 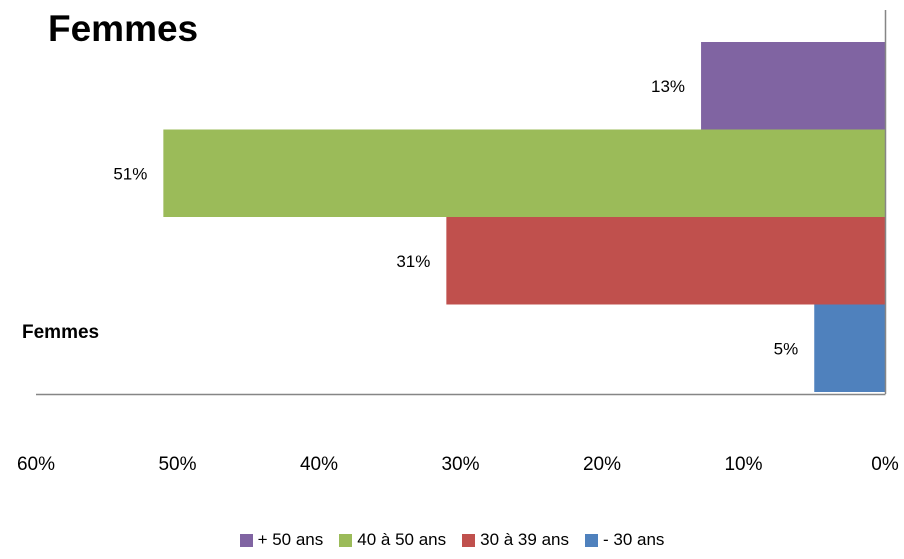 What do you see at coordinates (524, 540) in the screenshot?
I see `legend-label: 30 à 39 ans` at bounding box center [524, 540].